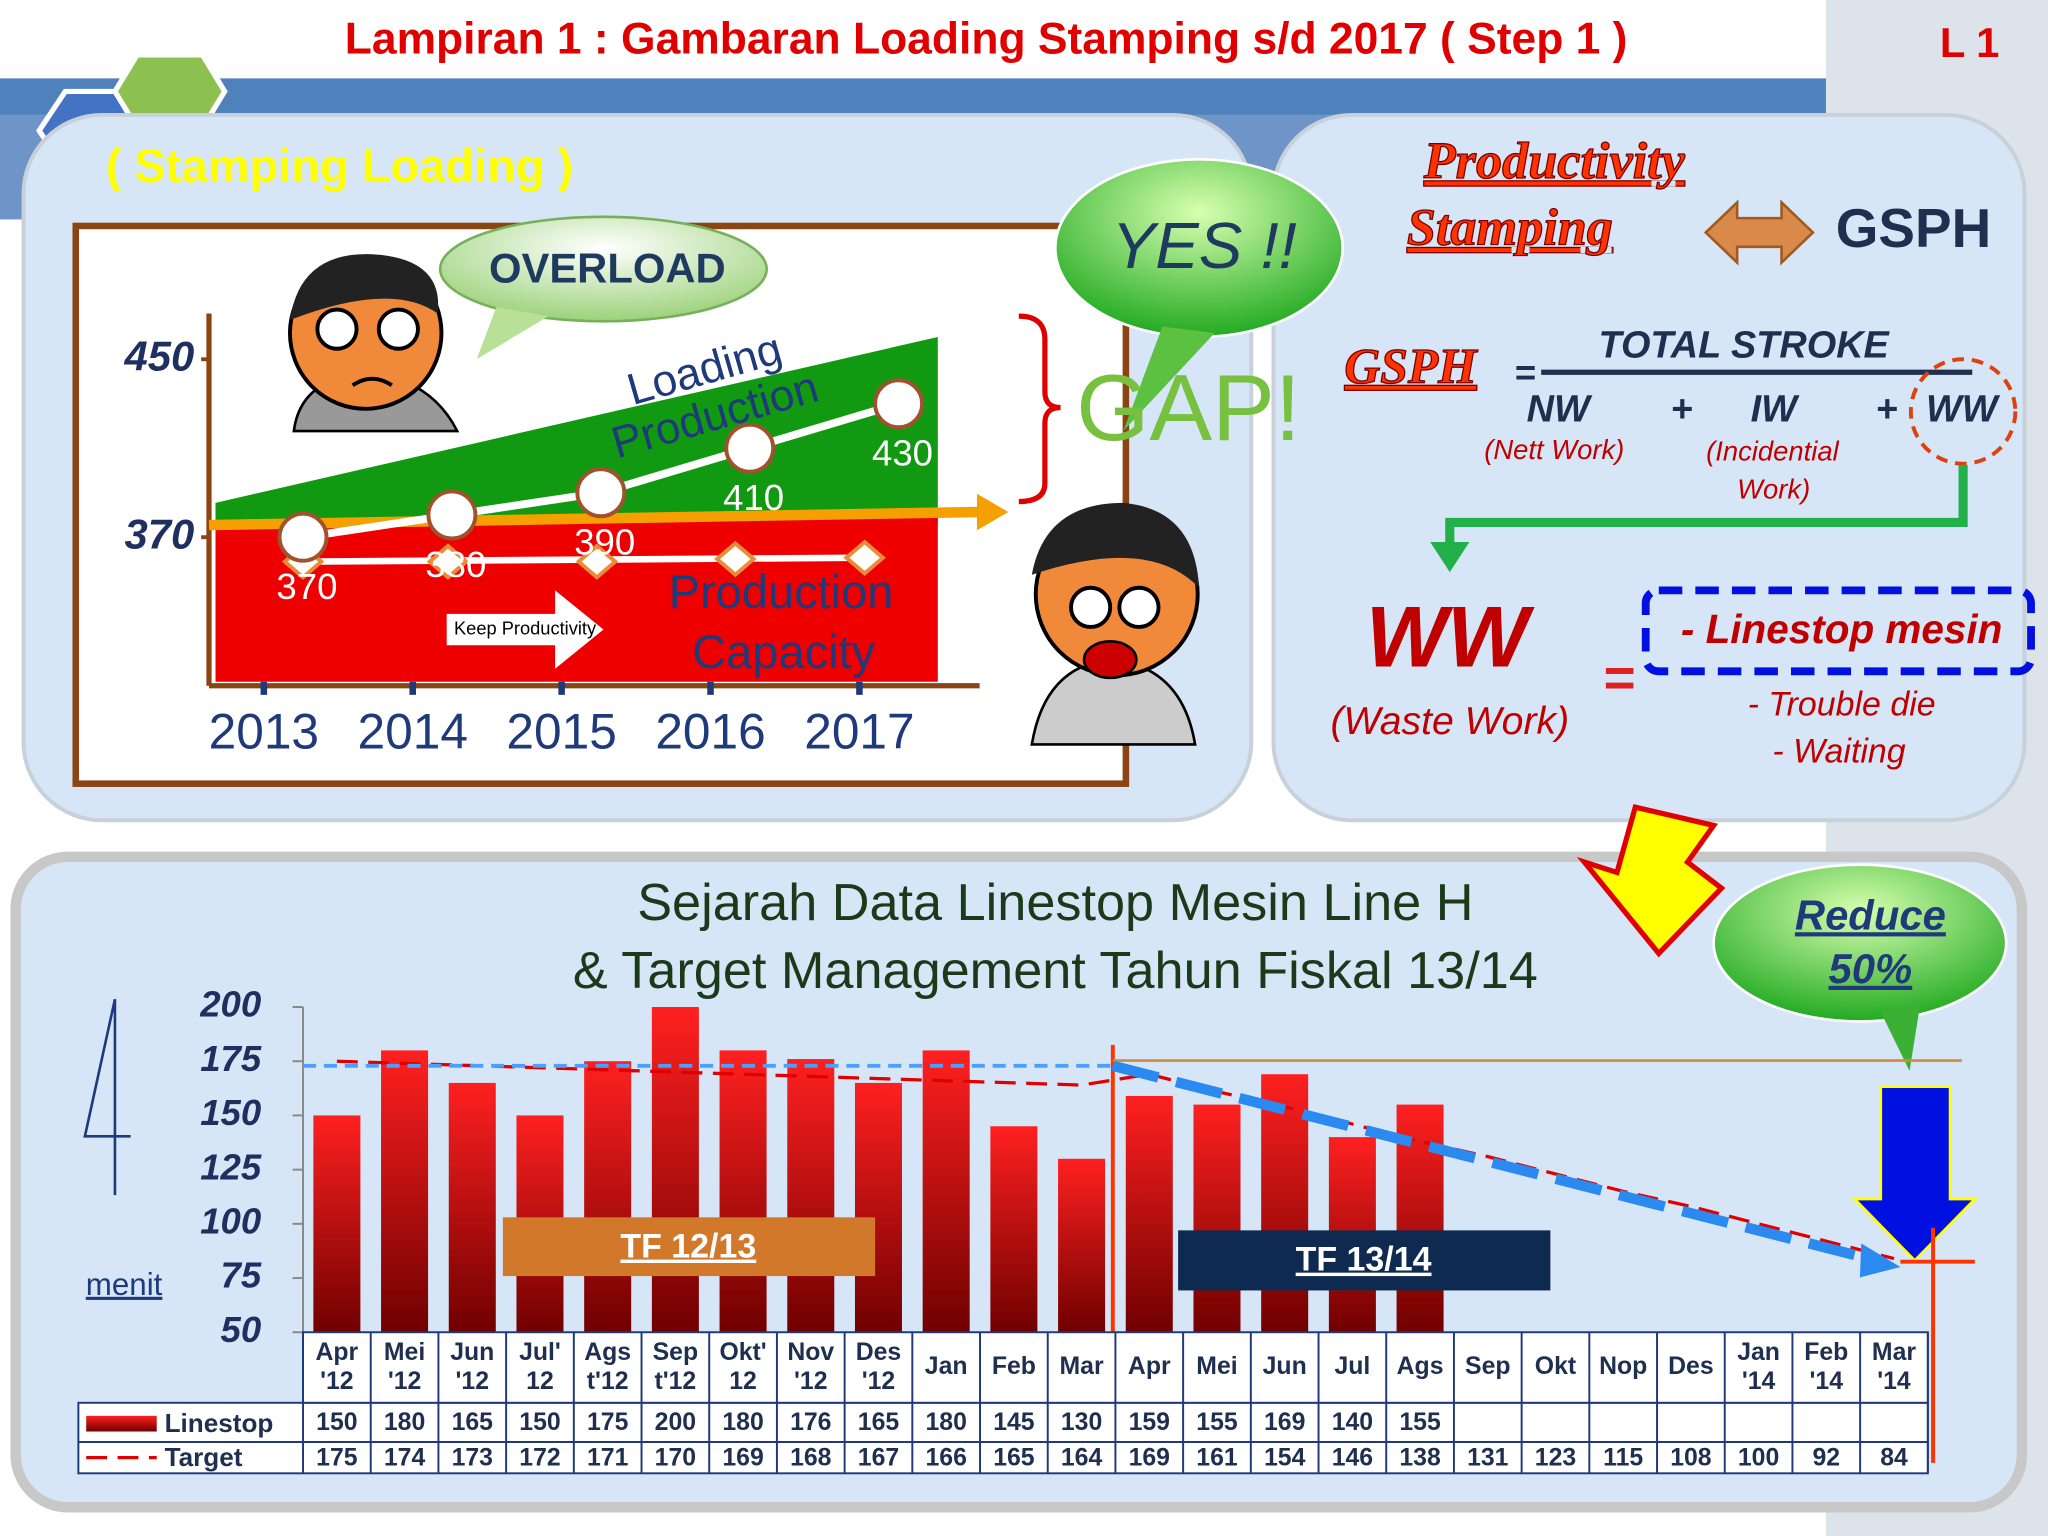 The image size is (2048, 1536). Describe the element at coordinates (241, 1275) in the screenshot. I see `y-tick-label: 75` at that location.